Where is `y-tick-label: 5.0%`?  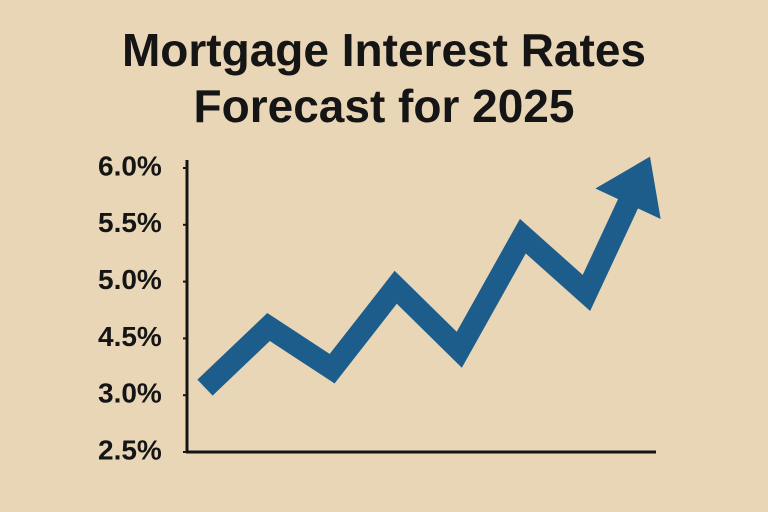
y-tick-label: 5.0% is located at coordinates (130, 279).